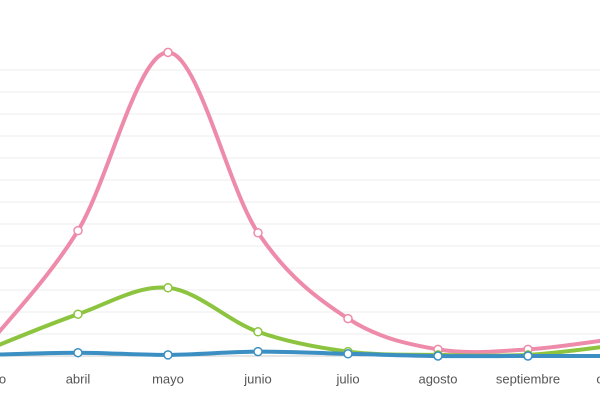 The height and width of the screenshot is (400, 600). What do you see at coordinates (347, 378) in the screenshot?
I see `x-tick-label: julio` at bounding box center [347, 378].